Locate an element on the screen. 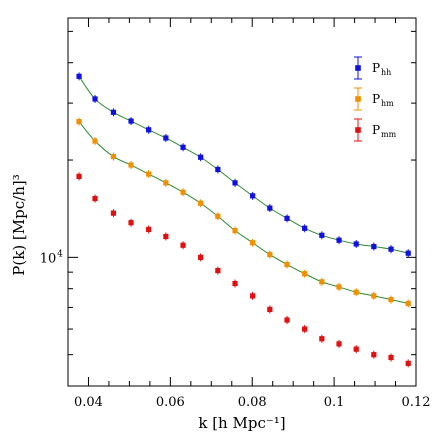 The image size is (436, 436). x-tick-label: 0.06 is located at coordinates (170, 402).